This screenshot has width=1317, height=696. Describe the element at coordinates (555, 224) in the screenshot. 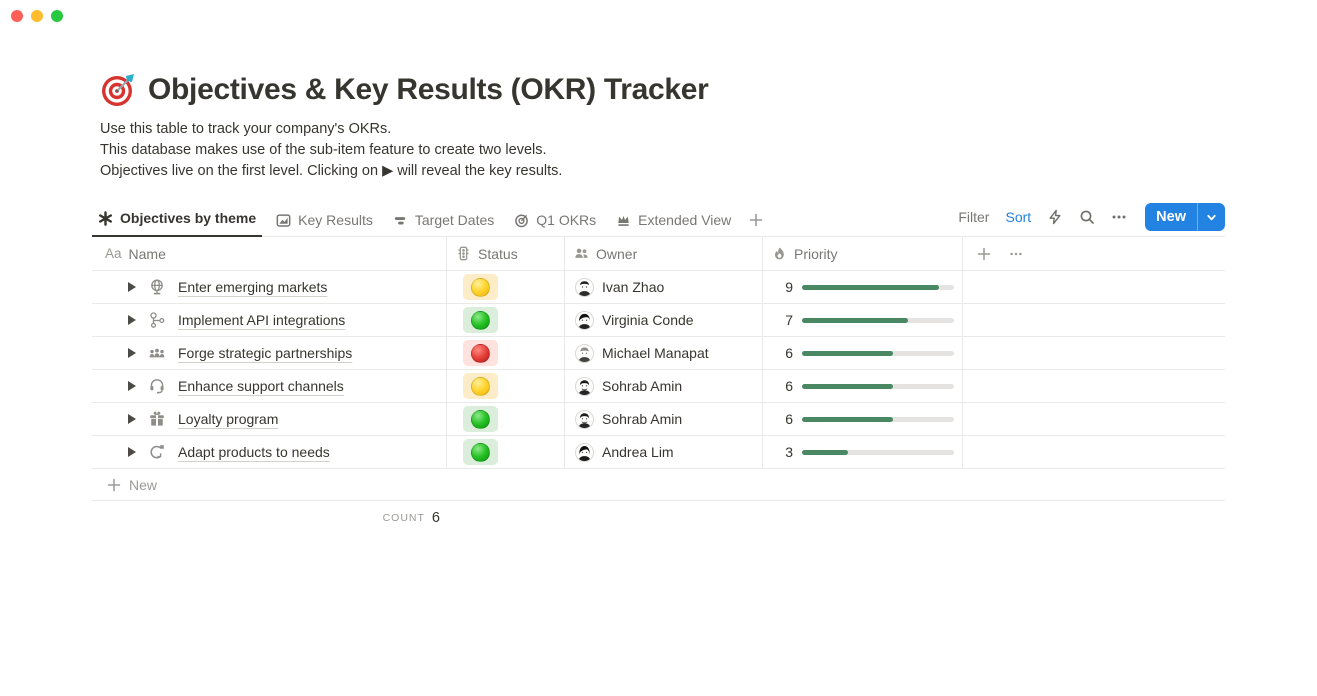

I see `tab-q1-okrs: Q1 OKRs` at that location.